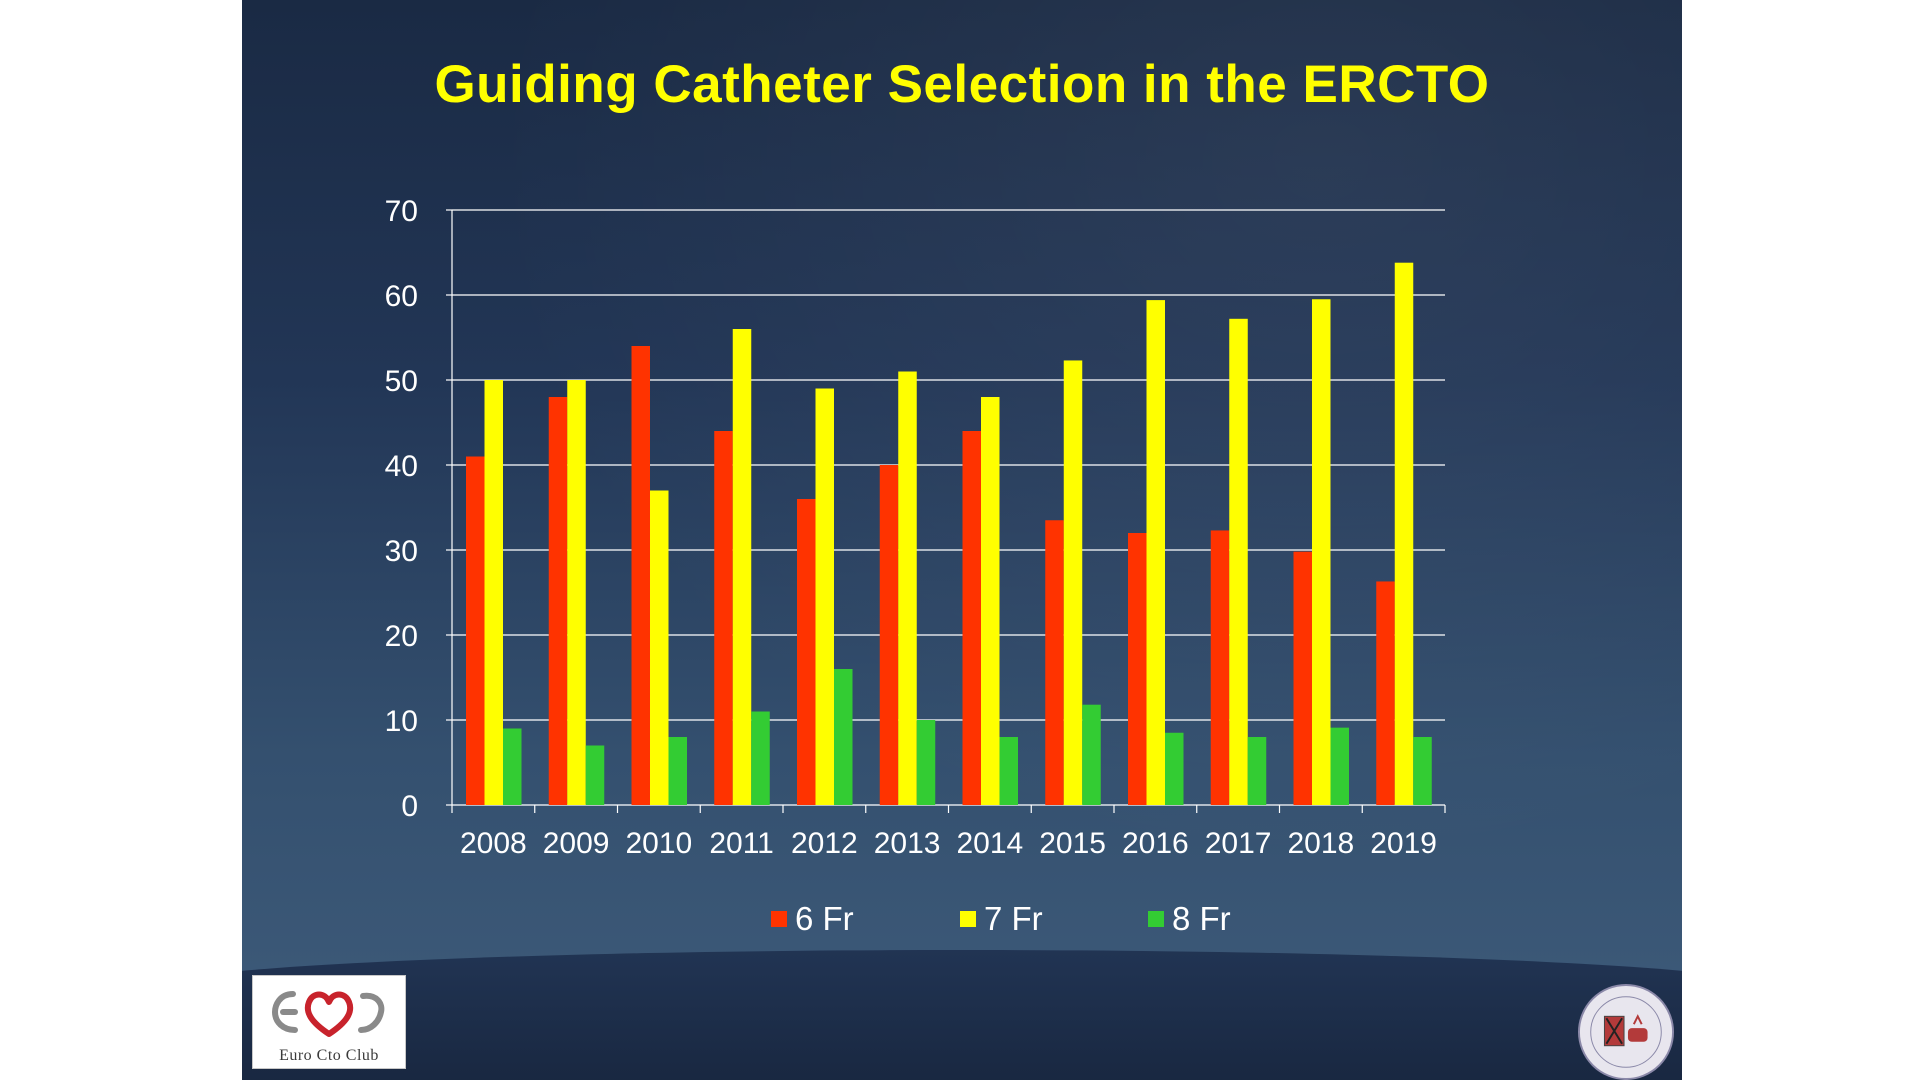 This screenshot has height=1080, width=1920. Describe the element at coordinates (576, 592) in the screenshot. I see `bar-7fr-2009` at that location.